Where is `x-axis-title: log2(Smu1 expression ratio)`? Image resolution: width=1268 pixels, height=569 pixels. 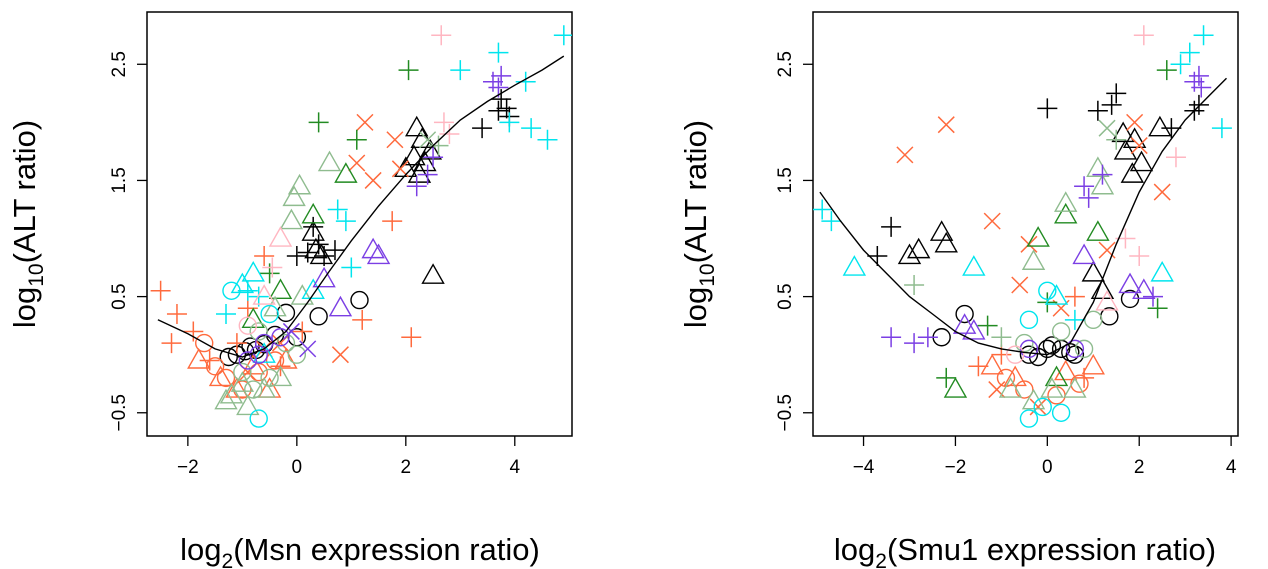
x-axis-title: log2(Smu1 expression ratio) is located at coordinates (1025, 550).